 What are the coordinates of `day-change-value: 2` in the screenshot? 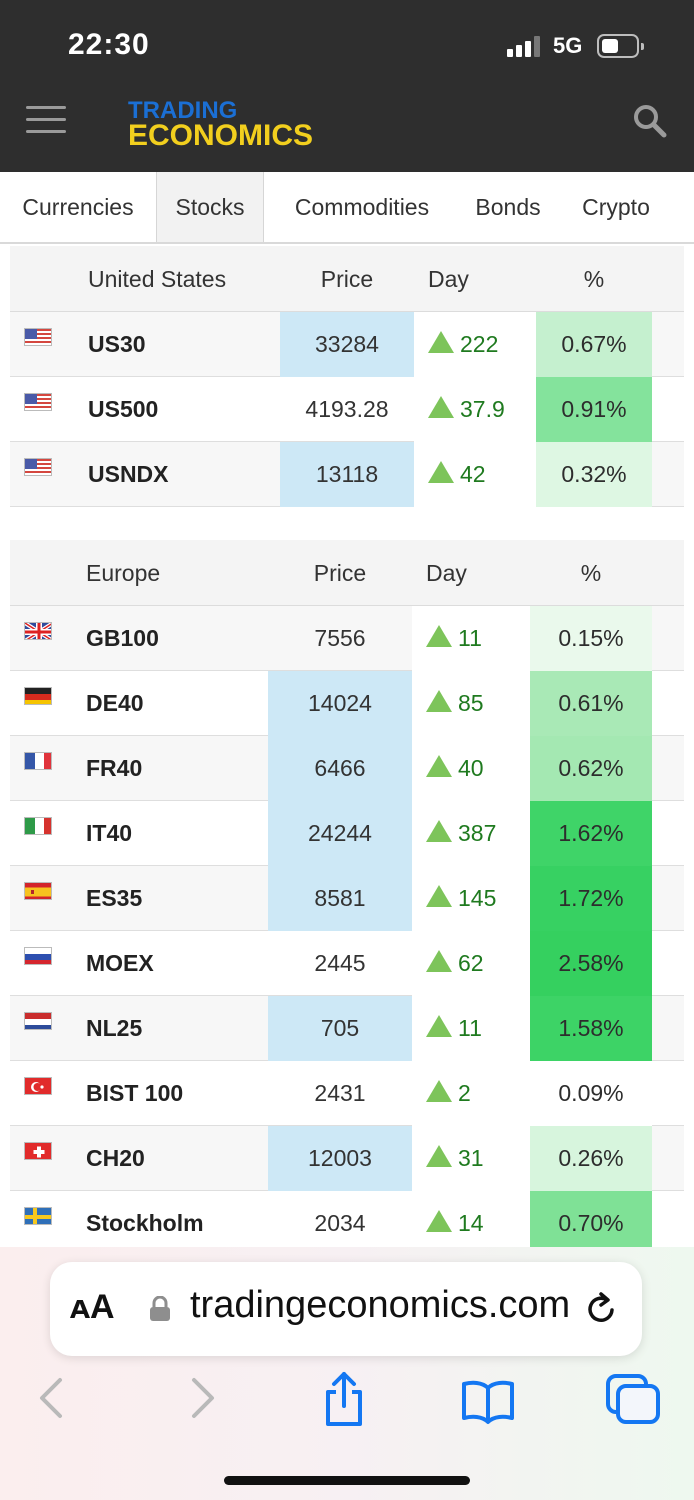 It's located at (464, 1093).